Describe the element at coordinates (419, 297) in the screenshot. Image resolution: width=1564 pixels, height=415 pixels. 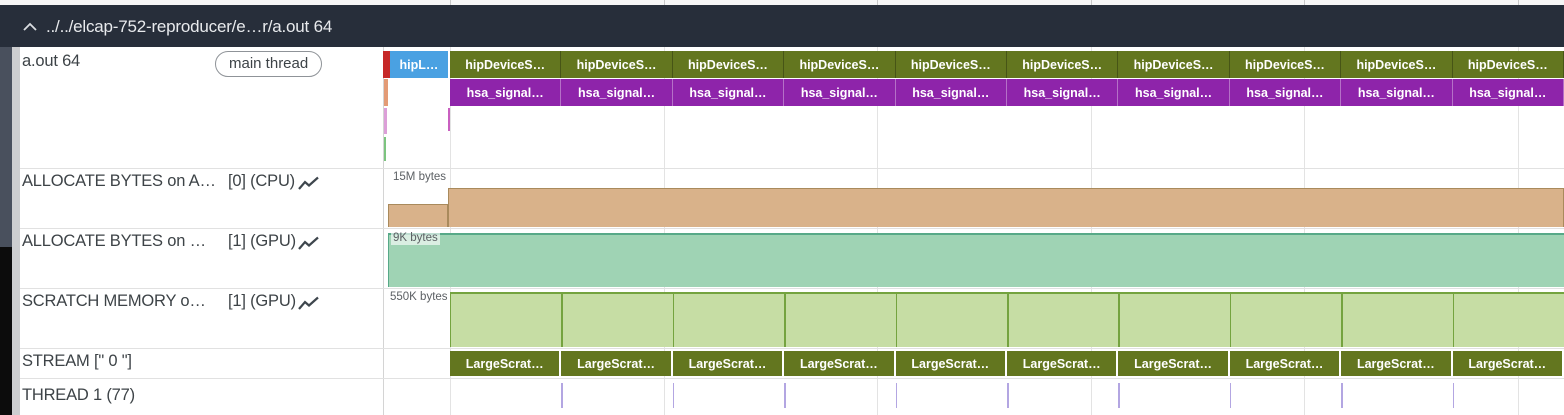
I see `counter-value-scratch: 550K bytes` at that location.